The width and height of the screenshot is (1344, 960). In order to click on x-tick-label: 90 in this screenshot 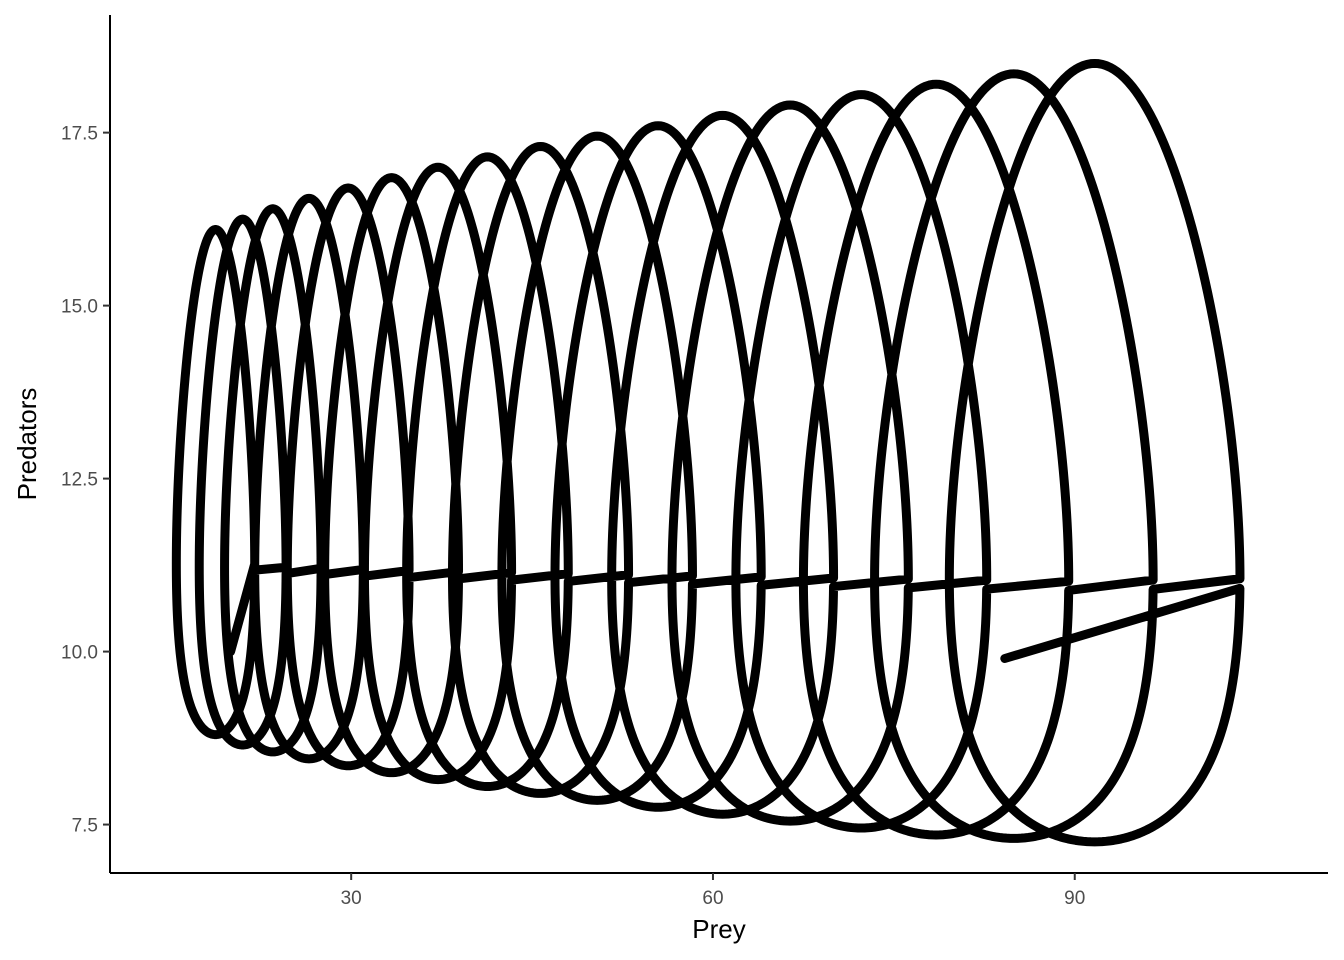, I will do `click(1074, 898)`.